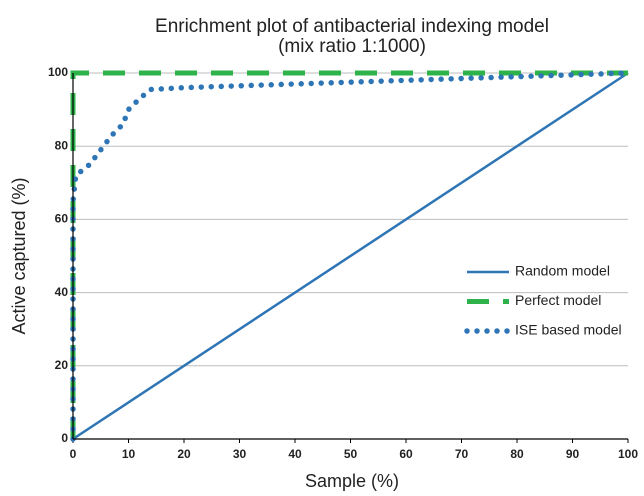  I want to click on x-tick-label: 30, so click(240, 454).